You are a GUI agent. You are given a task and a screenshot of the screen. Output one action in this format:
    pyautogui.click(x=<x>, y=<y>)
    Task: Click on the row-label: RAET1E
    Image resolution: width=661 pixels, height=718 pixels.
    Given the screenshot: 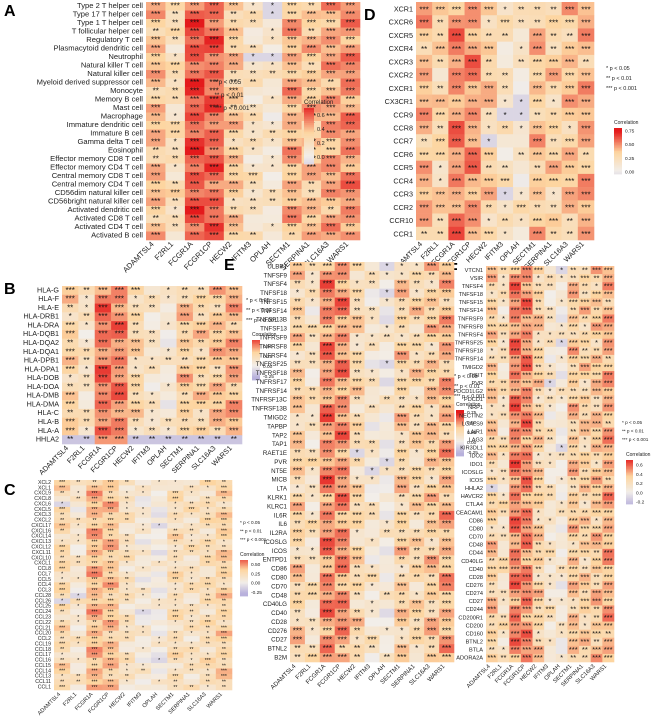 What is the action you would take?
    pyautogui.click(x=275, y=453)
    